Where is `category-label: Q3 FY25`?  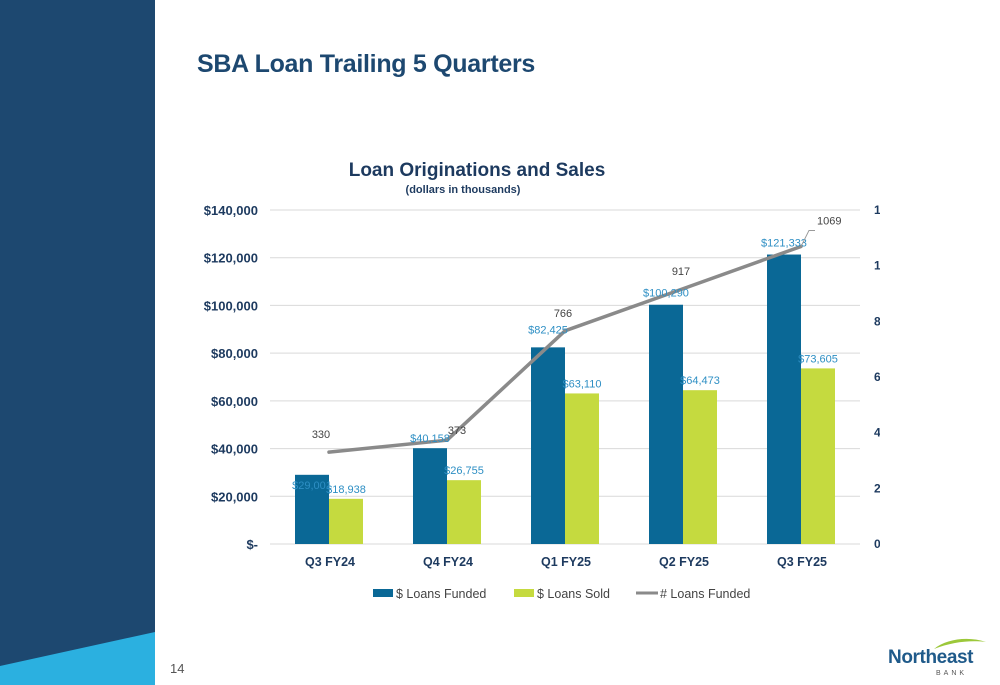 category-label: Q3 FY25 is located at coordinates (802, 562).